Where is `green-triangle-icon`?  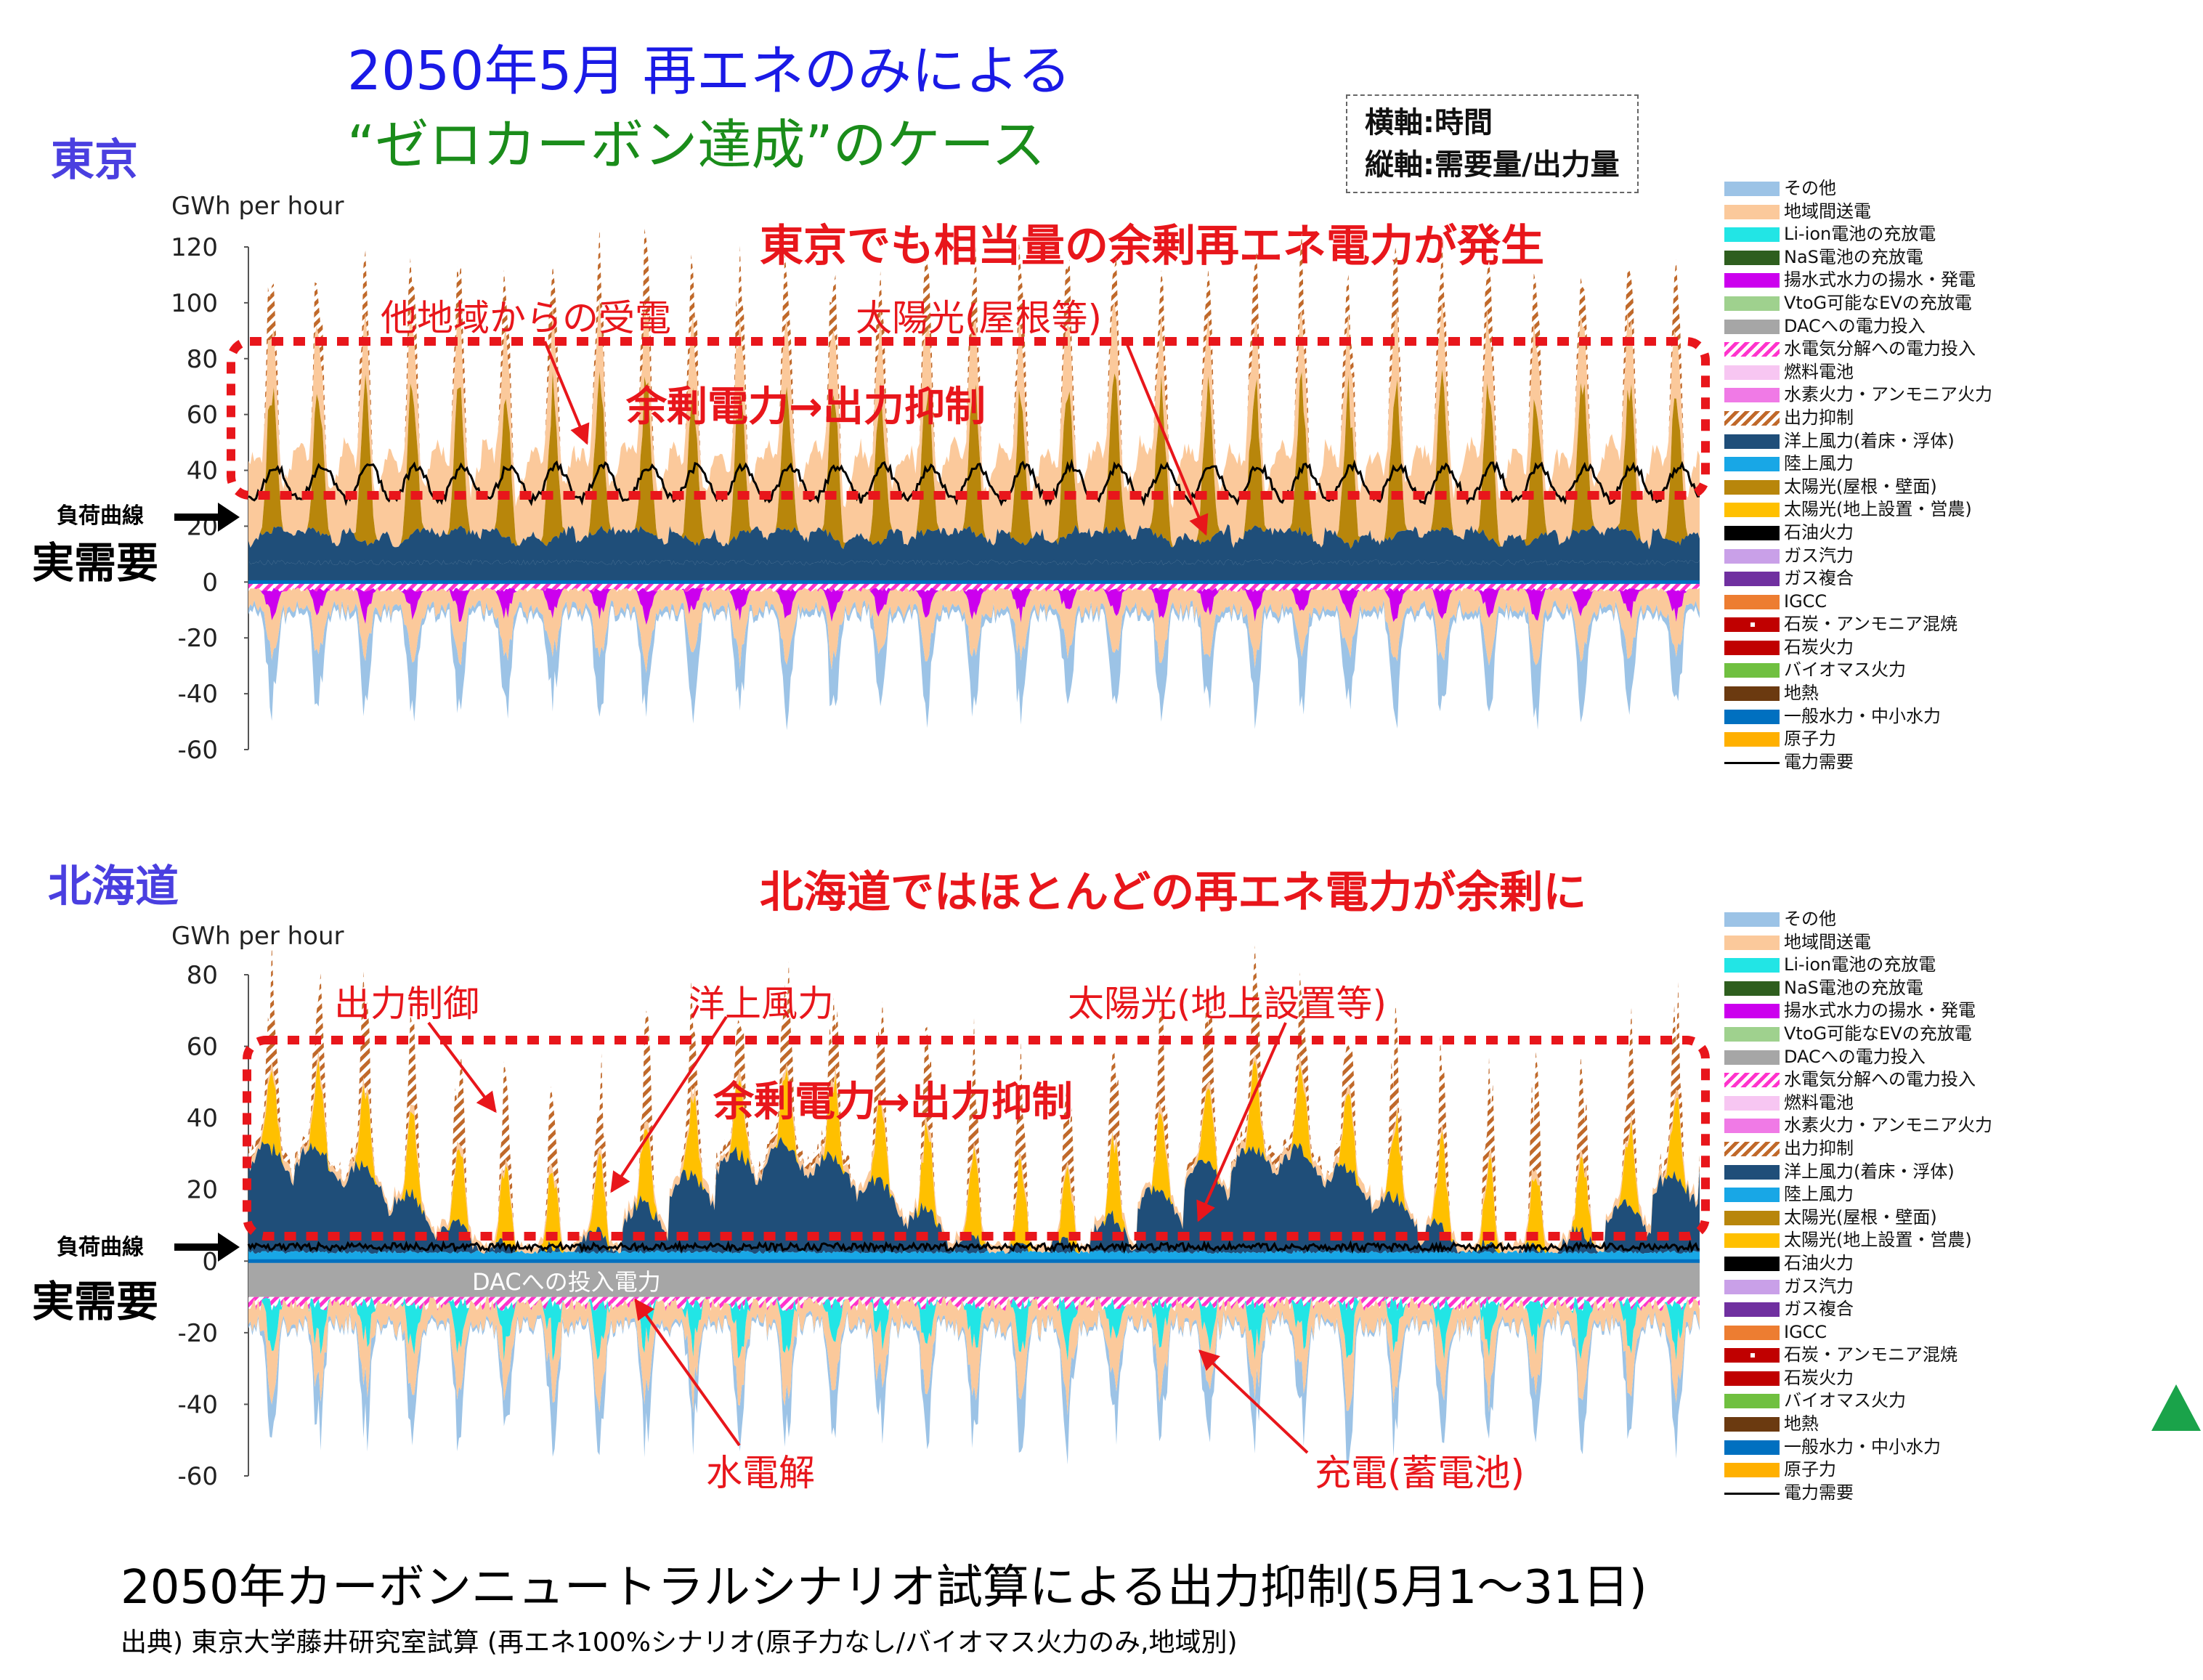
green-triangle-icon is located at coordinates (2176, 1407).